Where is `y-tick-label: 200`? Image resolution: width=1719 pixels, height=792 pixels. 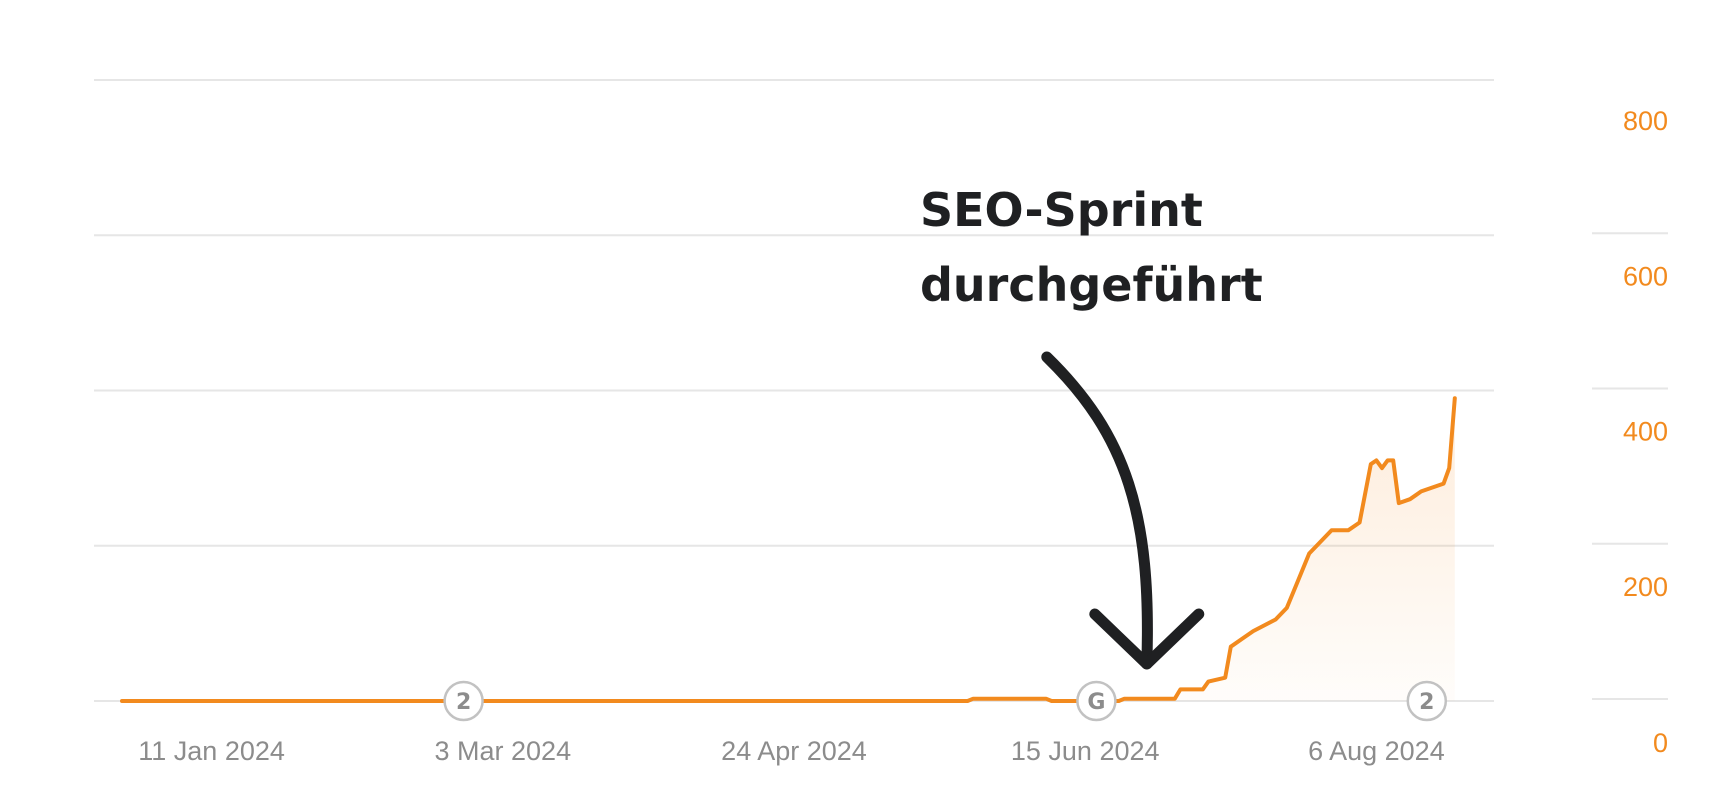 y-tick-label: 200 is located at coordinates (1645, 587).